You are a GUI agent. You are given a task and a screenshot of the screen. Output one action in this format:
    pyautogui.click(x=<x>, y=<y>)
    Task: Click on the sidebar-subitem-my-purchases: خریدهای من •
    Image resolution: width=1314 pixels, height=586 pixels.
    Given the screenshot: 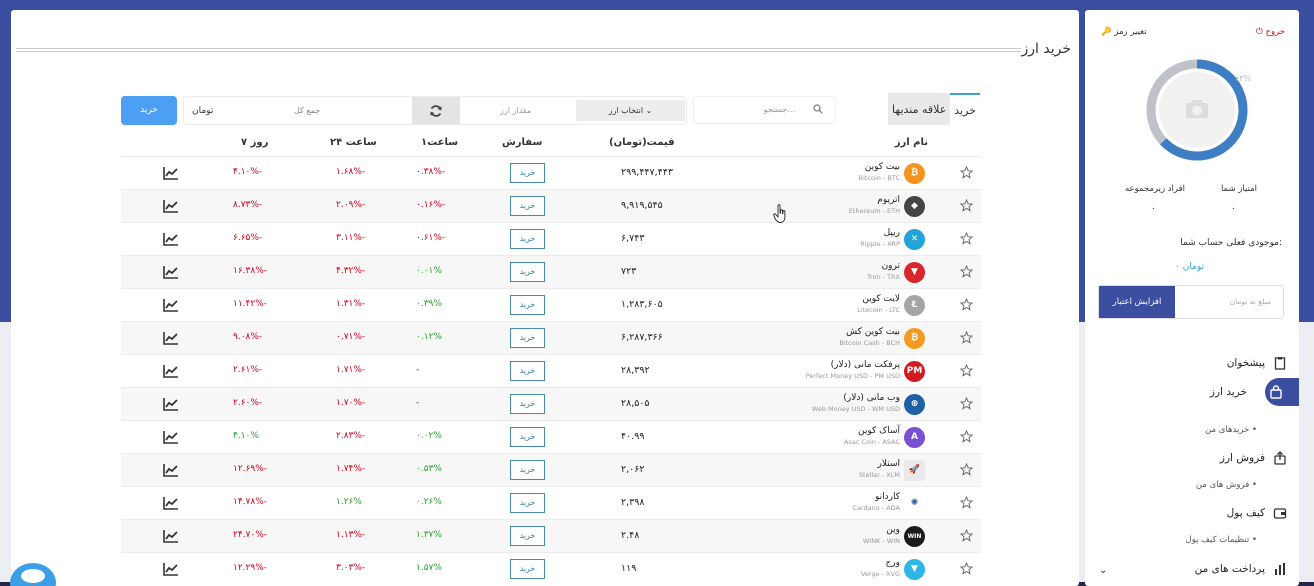 What is the action you would take?
    pyautogui.click(x=1231, y=430)
    